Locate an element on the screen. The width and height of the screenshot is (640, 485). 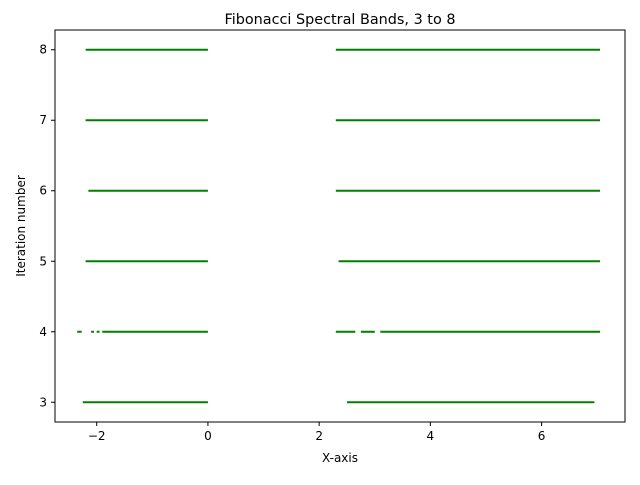
x-tick-label: 6 is located at coordinates (542, 436).